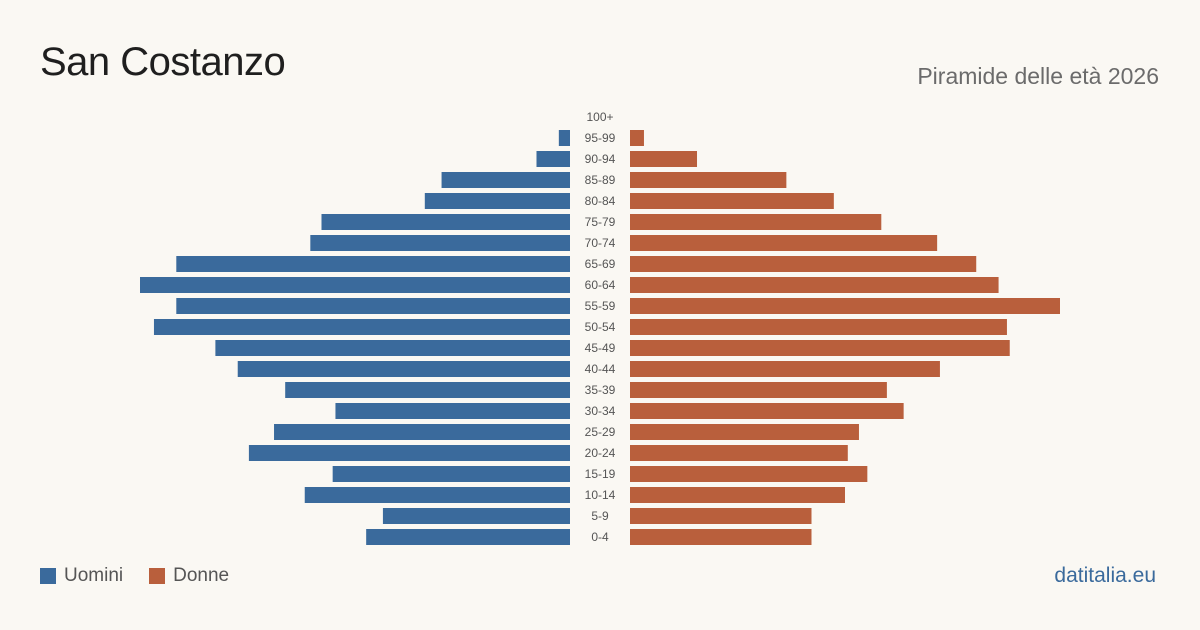 This screenshot has height=630, width=1200. I want to click on chart-title: San Costanzo, so click(163, 62).